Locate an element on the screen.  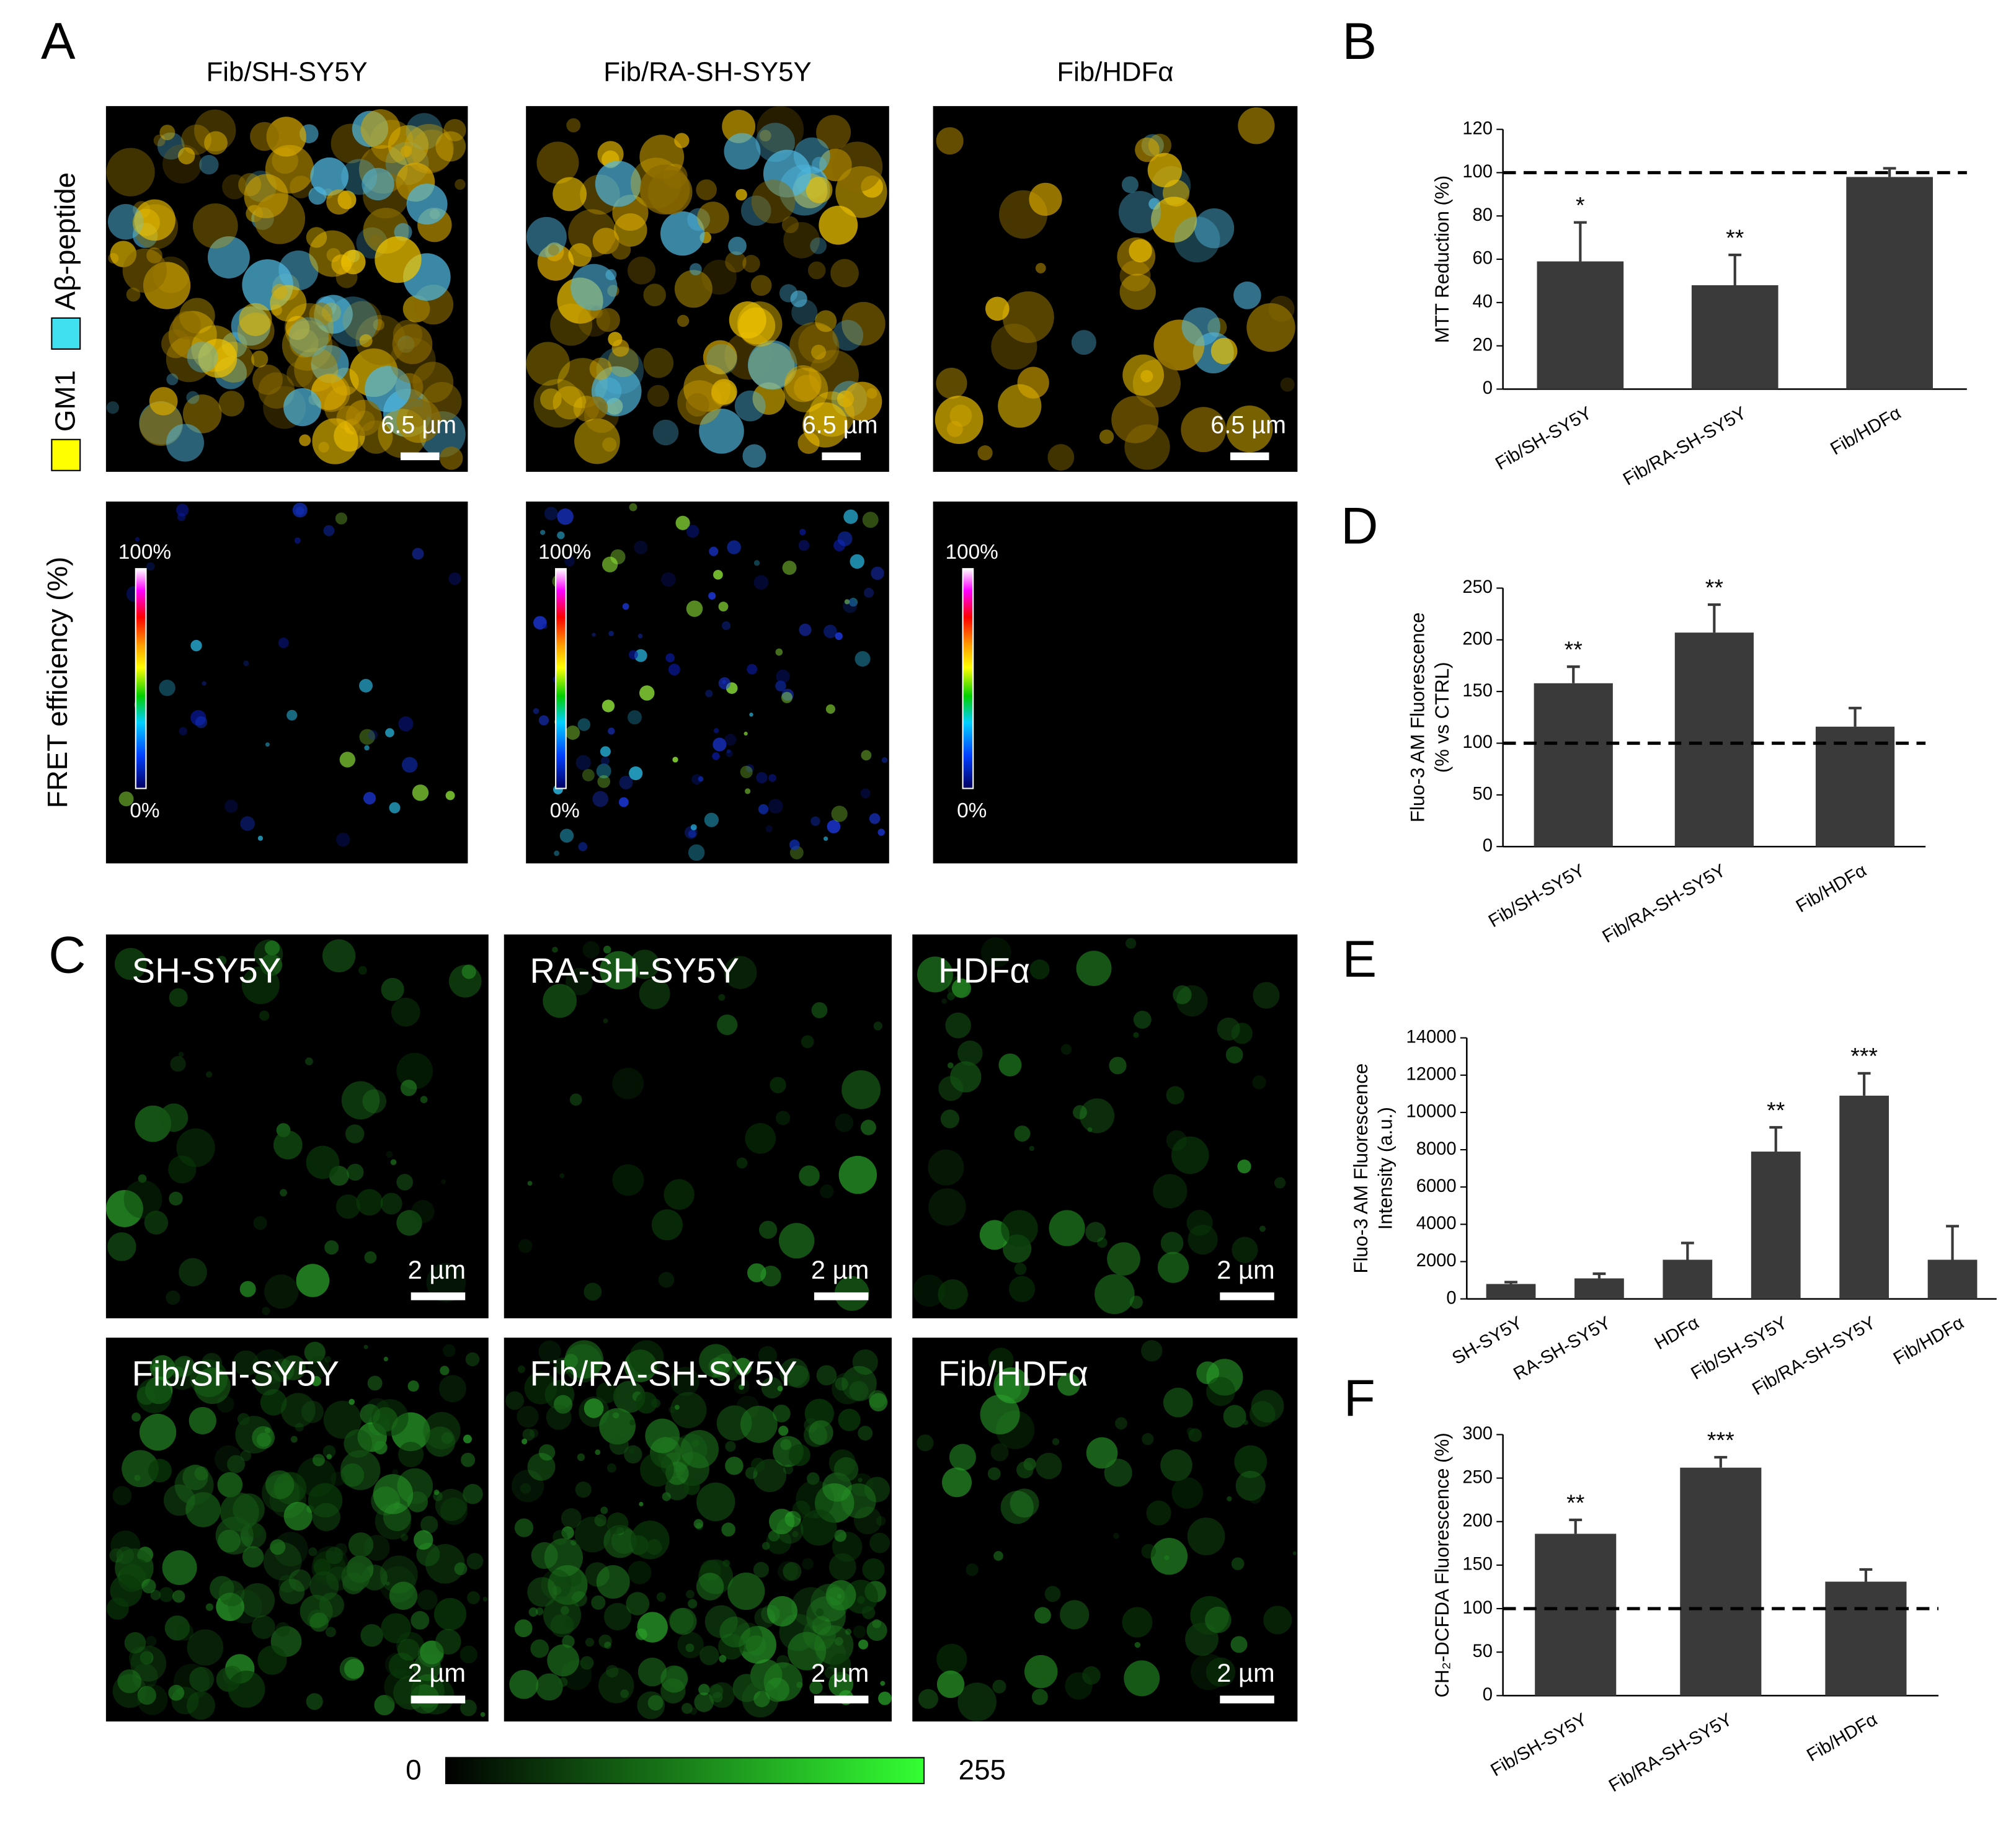
scale-bar-label: 6.5 µm is located at coordinates (418, 425).